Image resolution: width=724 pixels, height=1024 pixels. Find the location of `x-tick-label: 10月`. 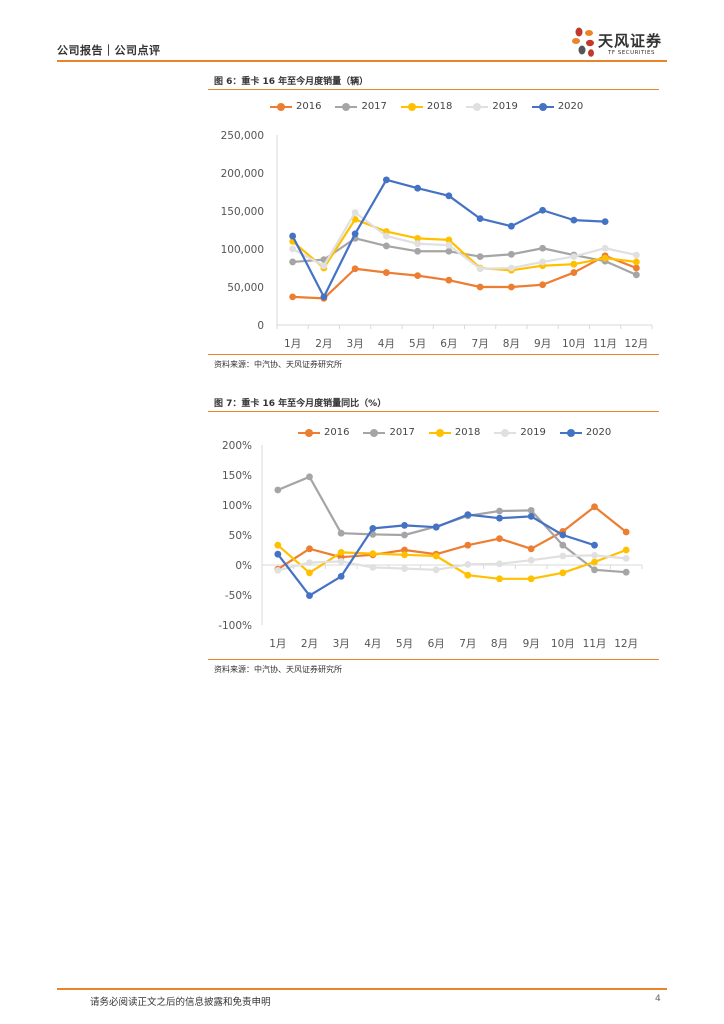

x-tick-label: 10月 is located at coordinates (574, 344).